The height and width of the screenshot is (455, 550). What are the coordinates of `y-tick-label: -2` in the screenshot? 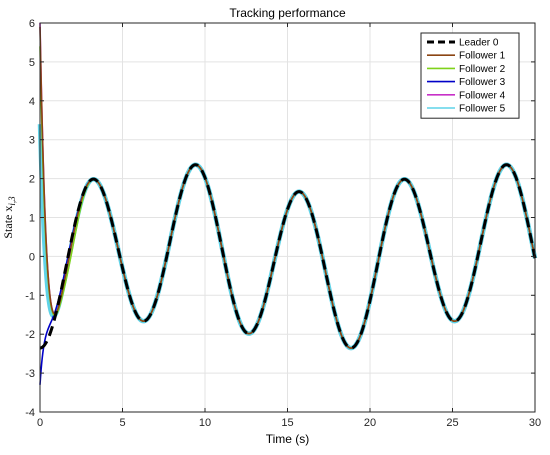 It's located at (30, 335).